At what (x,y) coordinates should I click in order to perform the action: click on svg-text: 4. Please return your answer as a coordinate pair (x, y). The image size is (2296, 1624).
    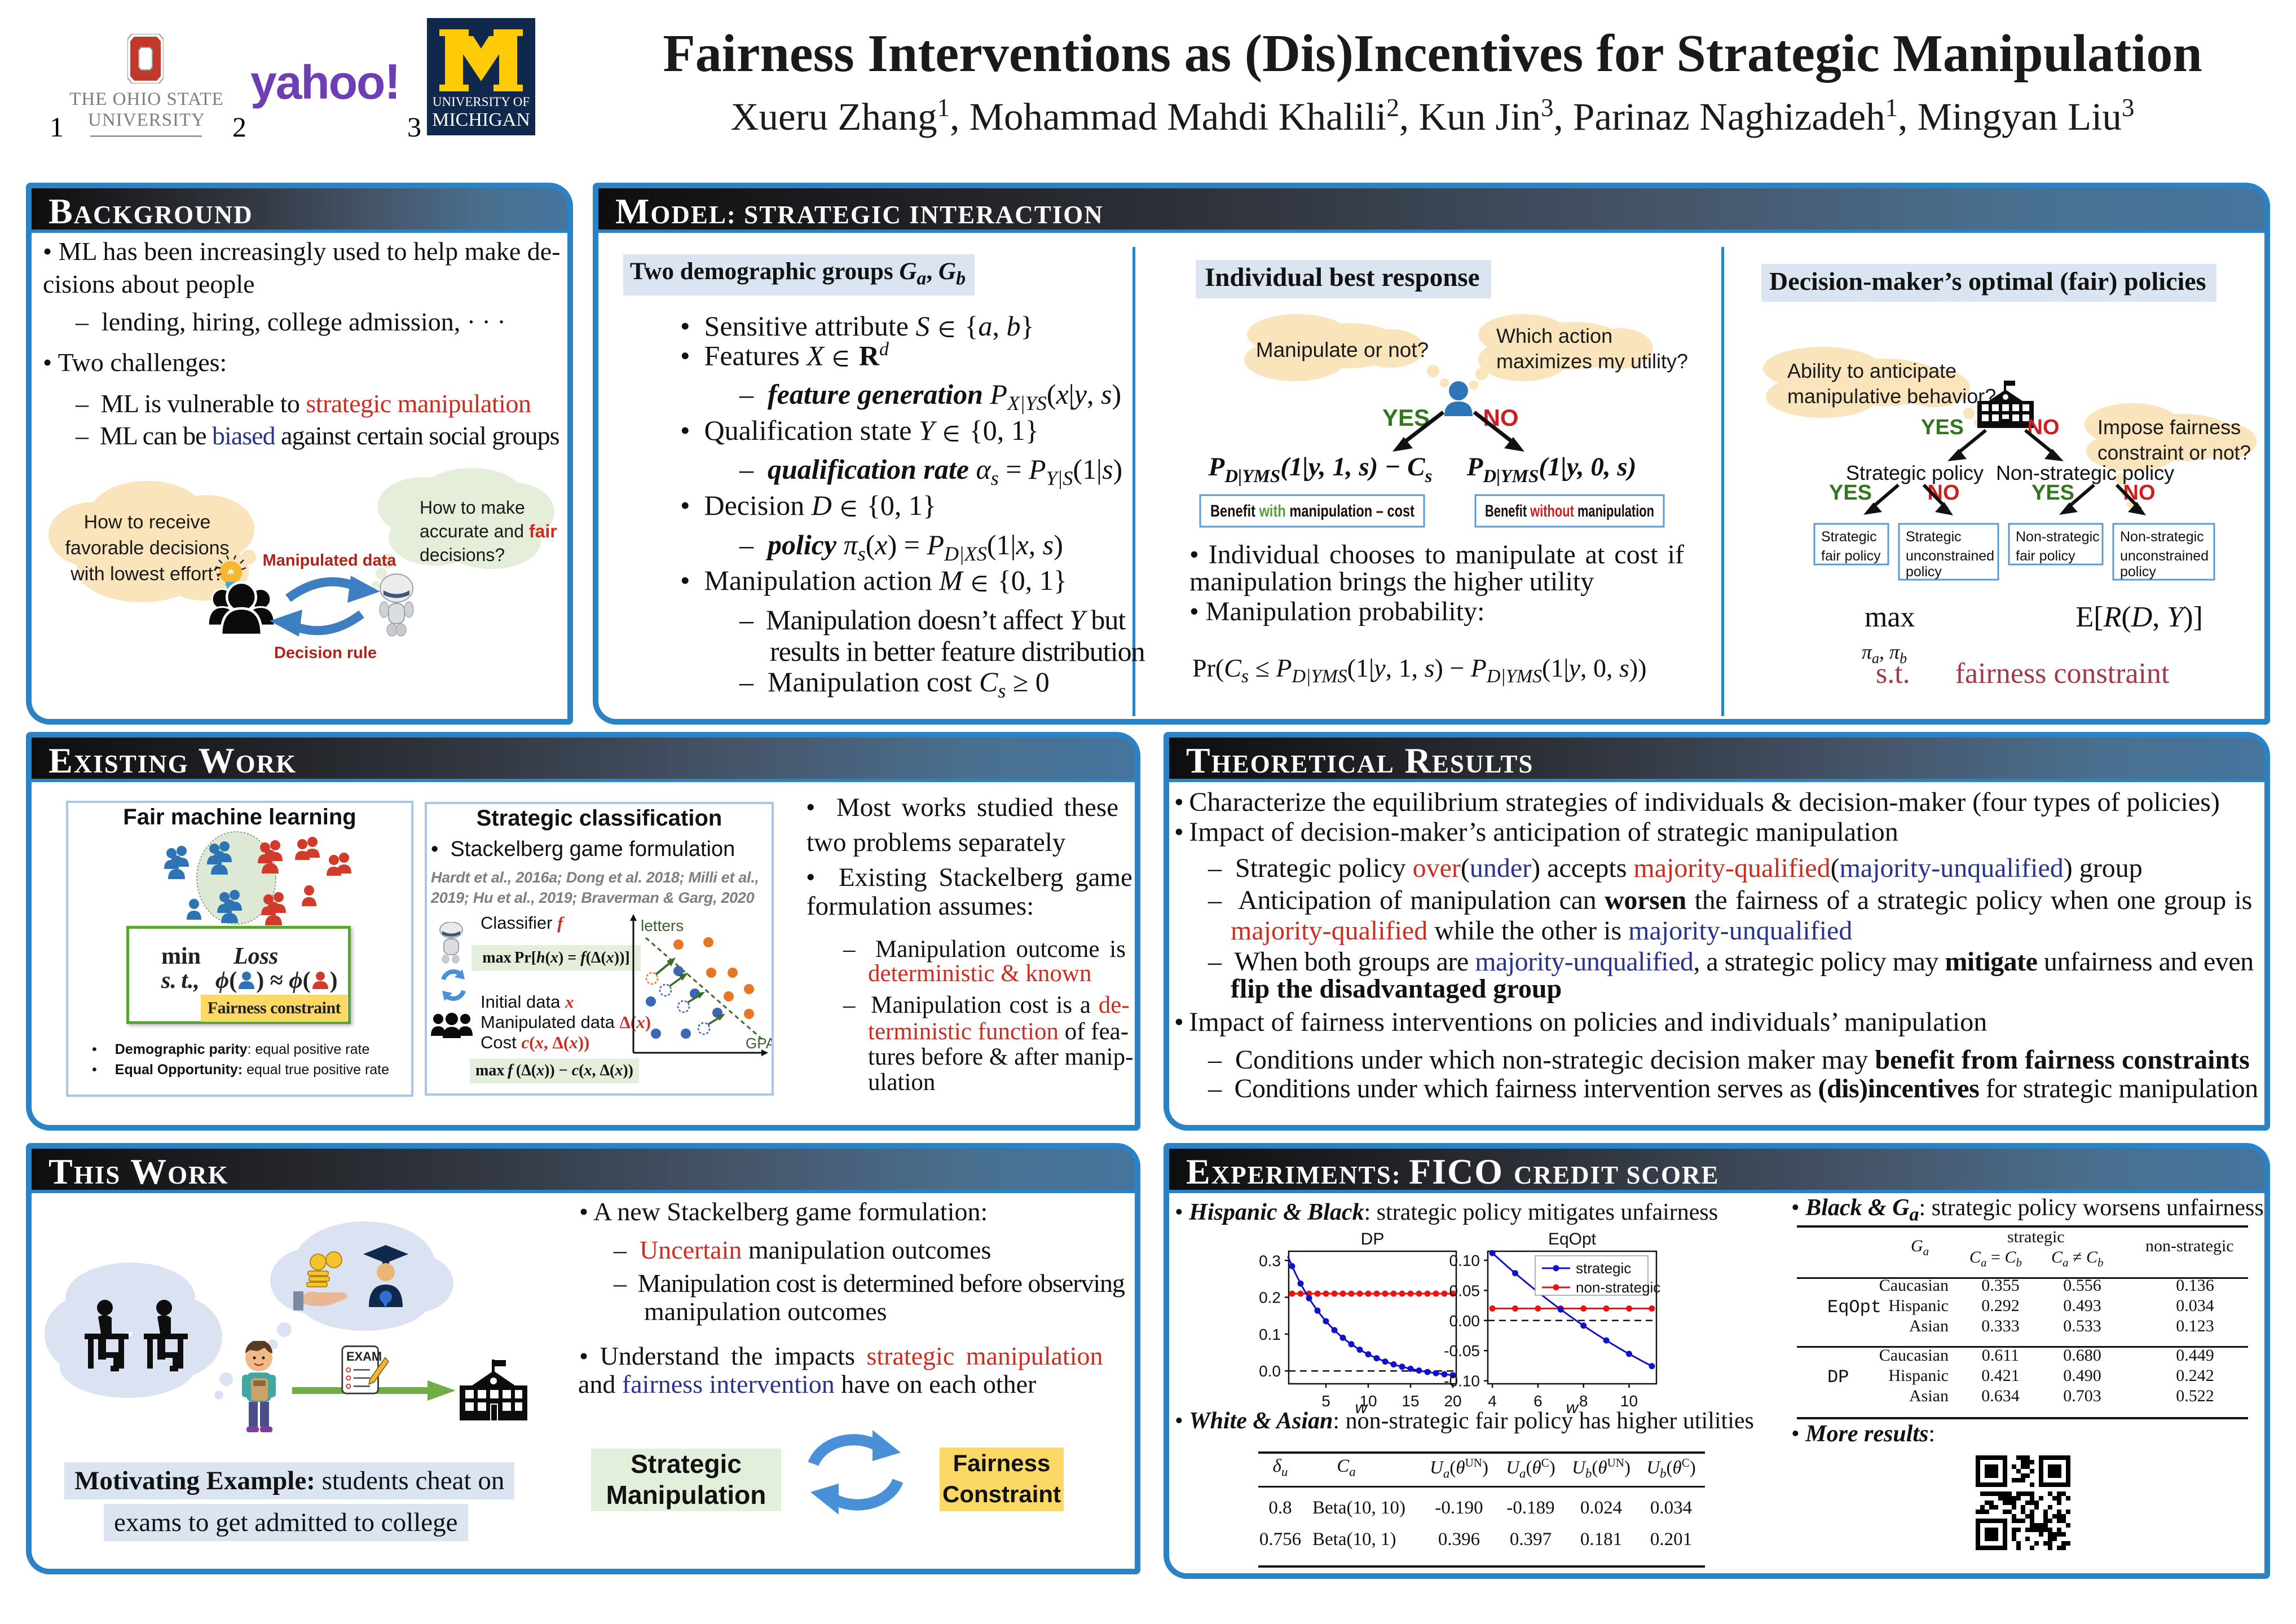
    Looking at the image, I should click on (1492, 1401).